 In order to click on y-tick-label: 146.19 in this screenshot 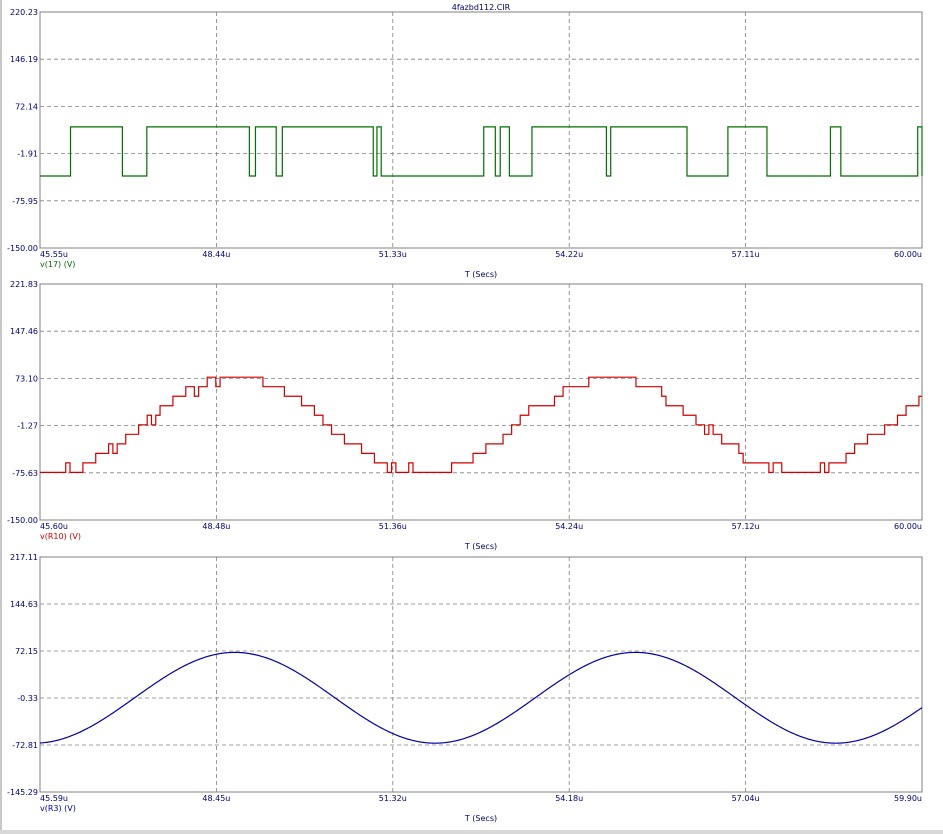, I will do `click(24, 59)`.